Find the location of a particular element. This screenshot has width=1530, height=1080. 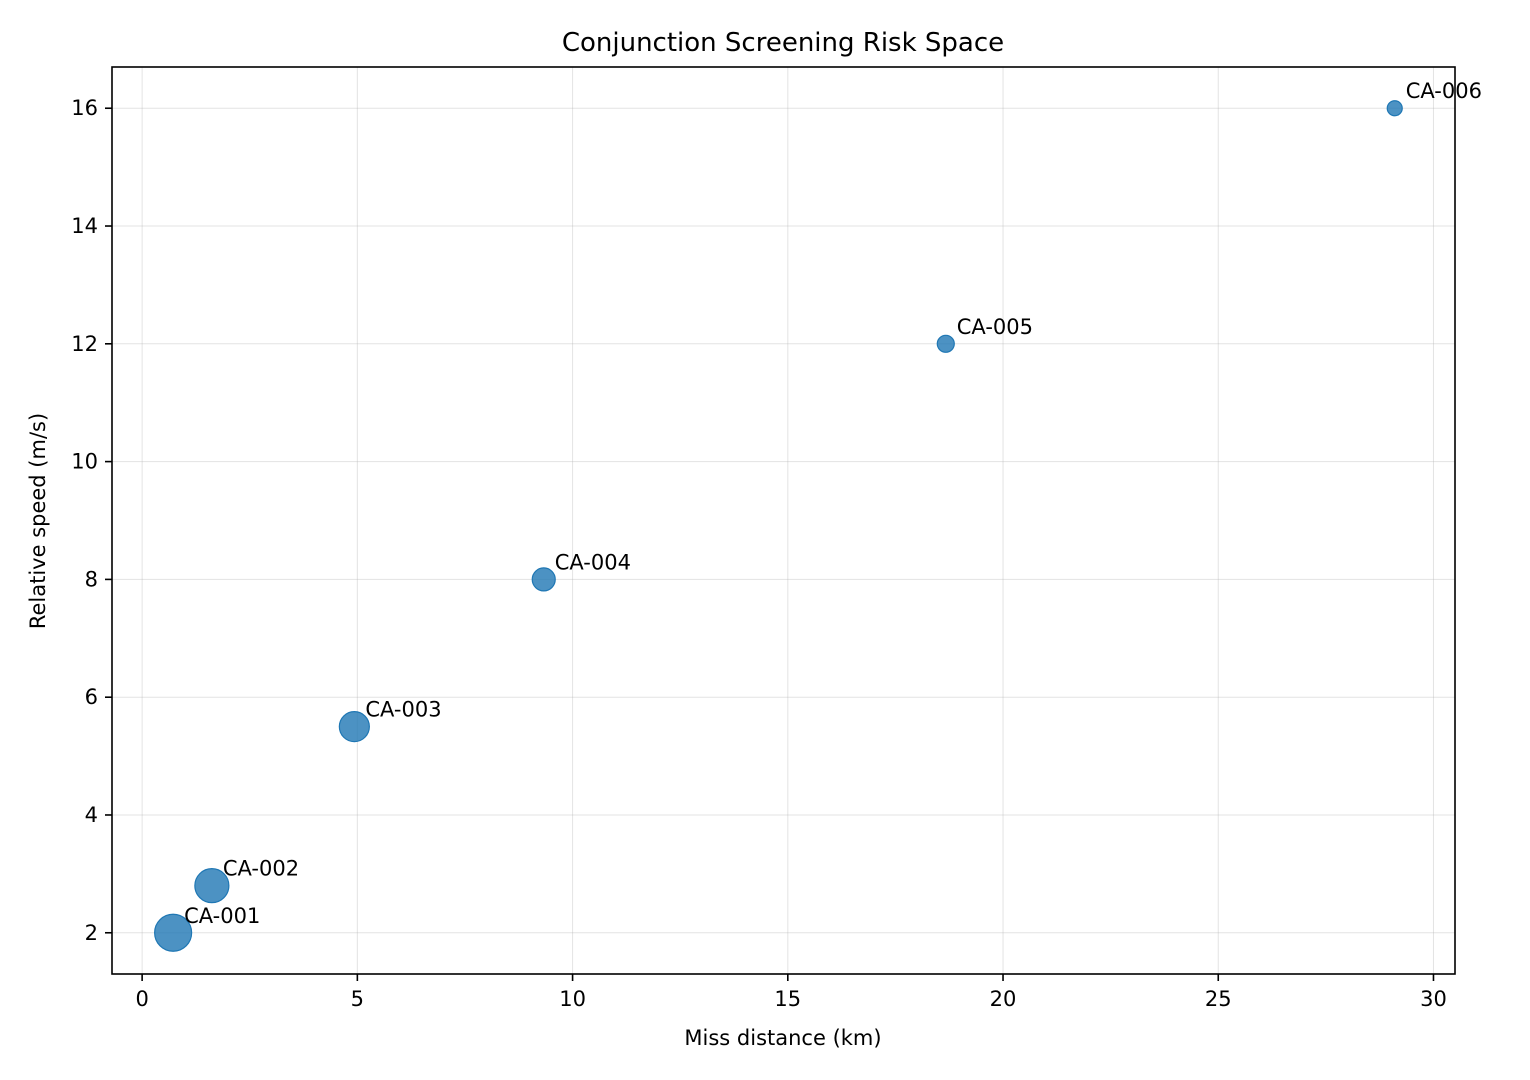

y-tick-label: 6 is located at coordinates (91, 697).